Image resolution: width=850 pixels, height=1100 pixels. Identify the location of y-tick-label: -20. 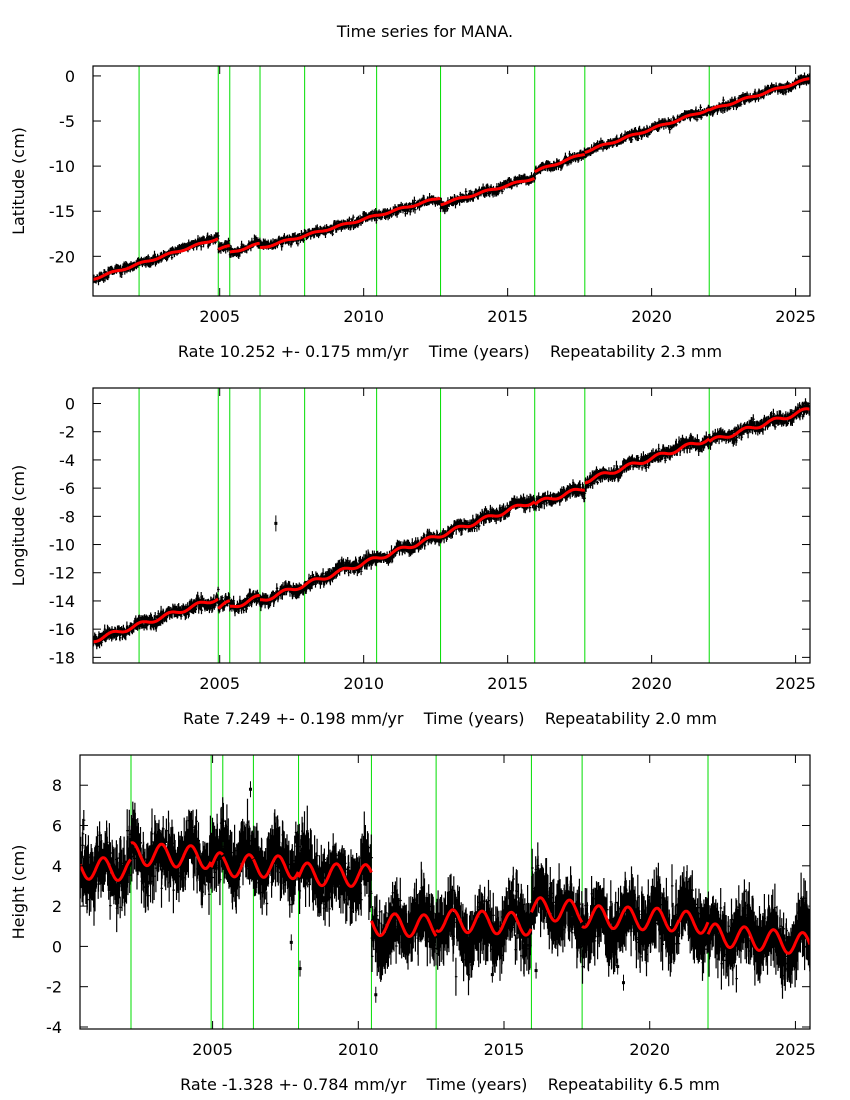
(62, 256).